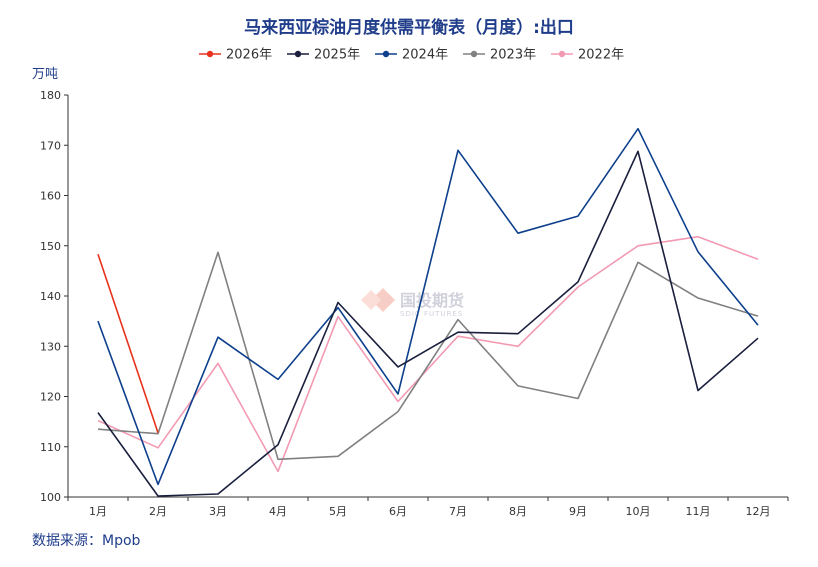  What do you see at coordinates (458, 511) in the screenshot?
I see `x-tick-label: 7月` at bounding box center [458, 511].